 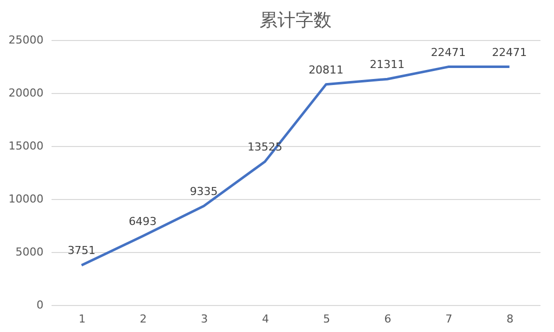 What do you see at coordinates (40, 305) in the screenshot?
I see `y-tick-label: 0` at bounding box center [40, 305].